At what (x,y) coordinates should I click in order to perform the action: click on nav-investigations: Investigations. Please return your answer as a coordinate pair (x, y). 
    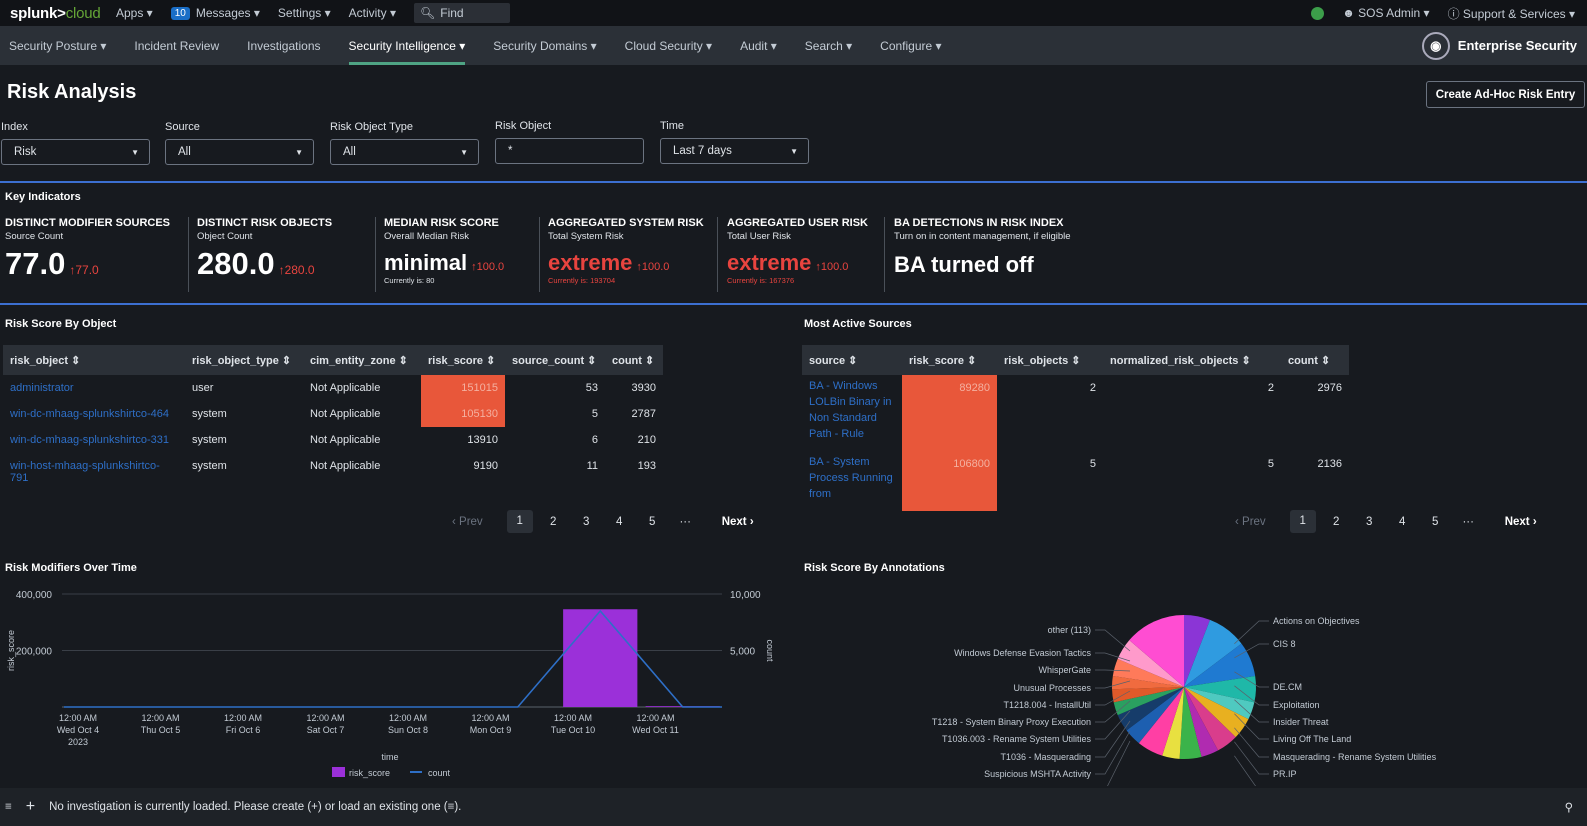
    Looking at the image, I should click on (284, 45).